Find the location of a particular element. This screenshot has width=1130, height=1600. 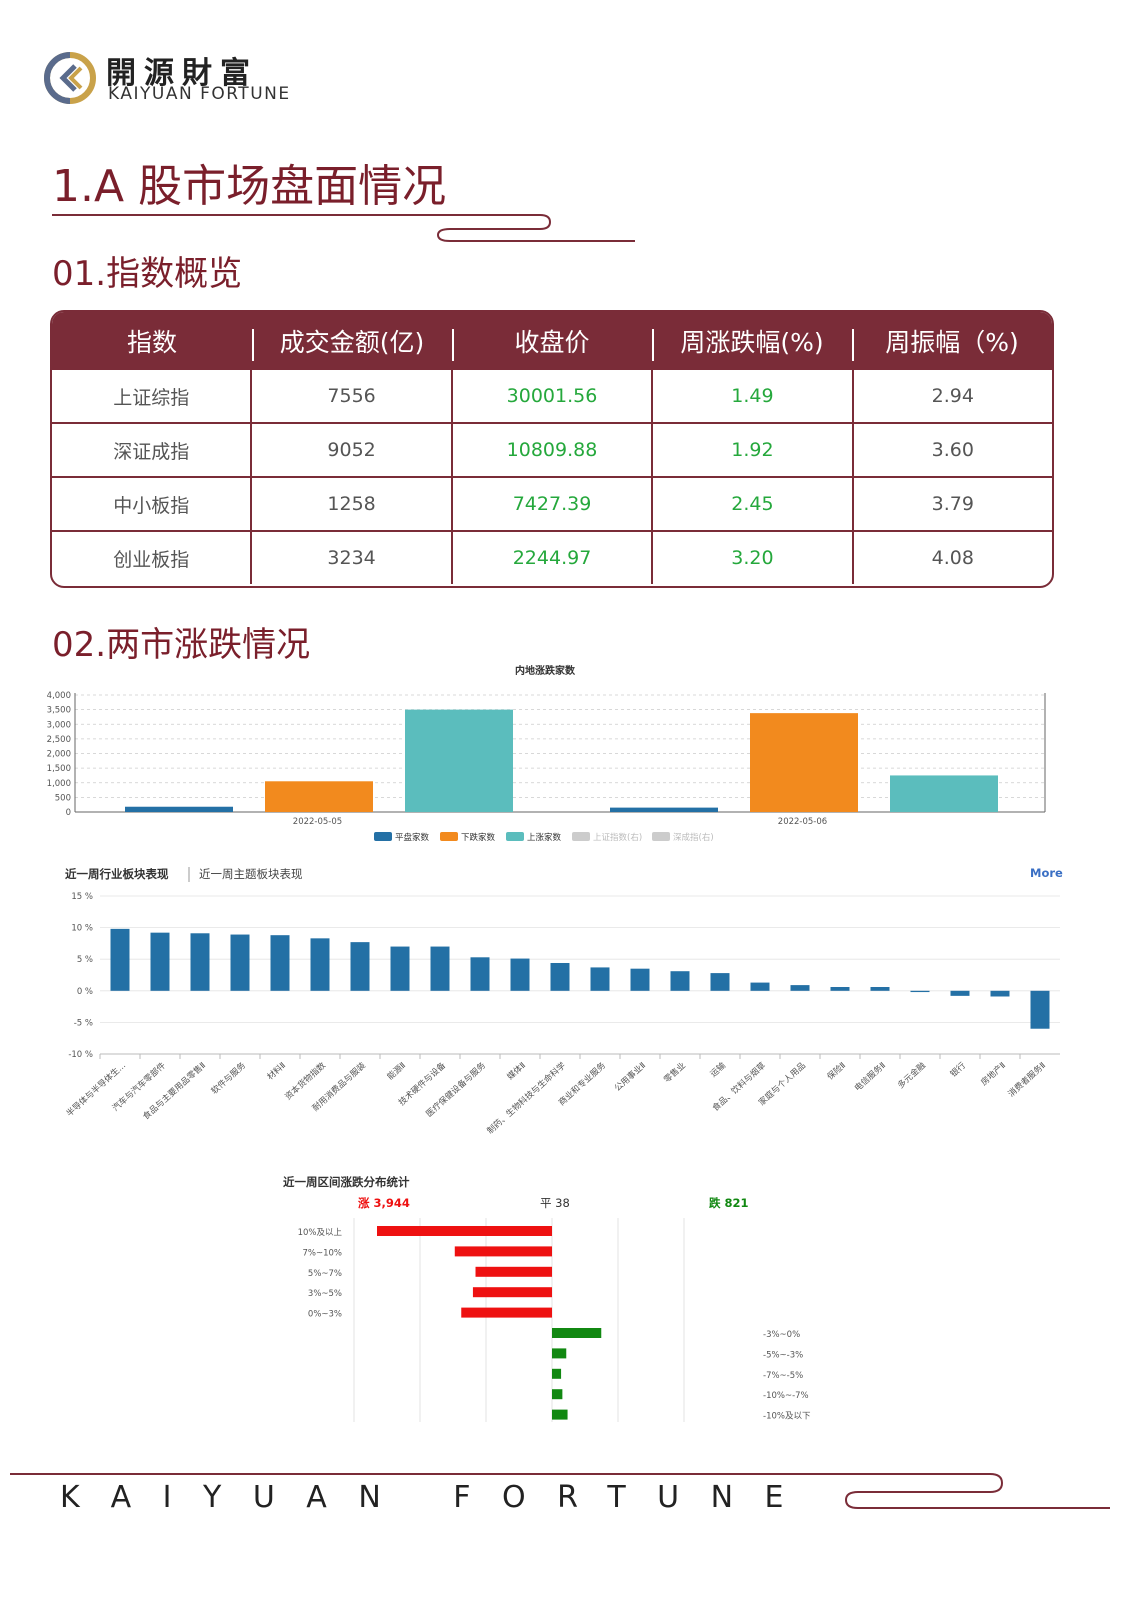

x-tick-label: 消费者服务Ⅱ is located at coordinates (1027, 1079).